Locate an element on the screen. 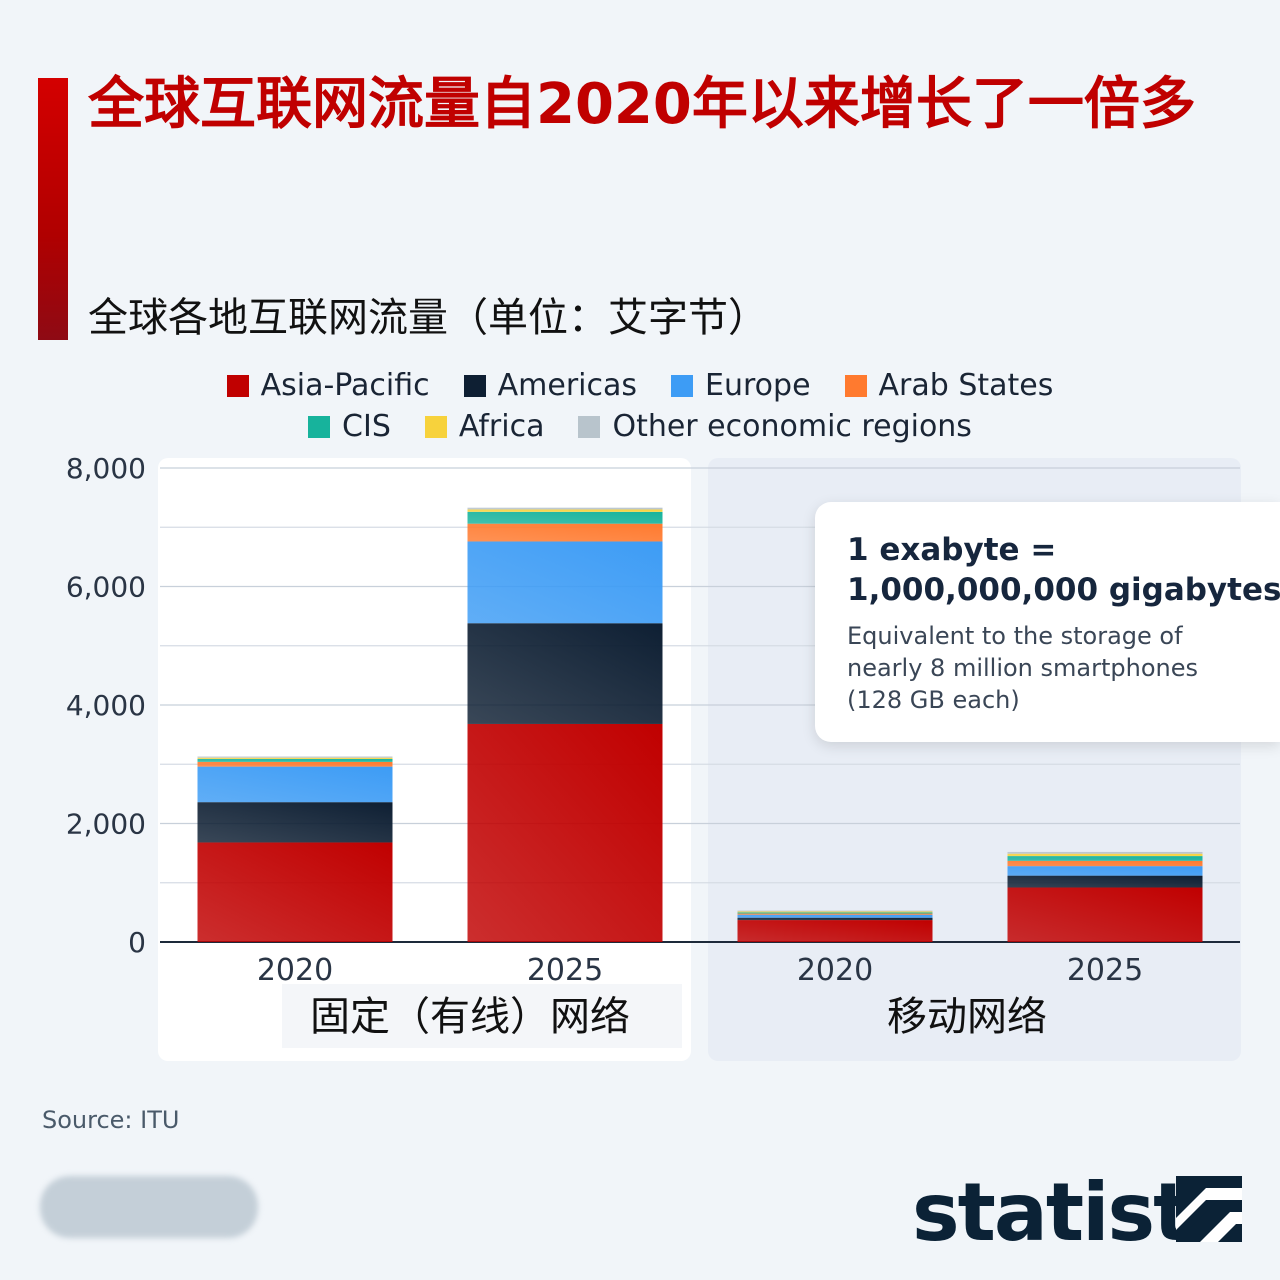 This screenshot has height=1280, width=1280. group-label: 固定（有线）网络 is located at coordinates (470, 1017).